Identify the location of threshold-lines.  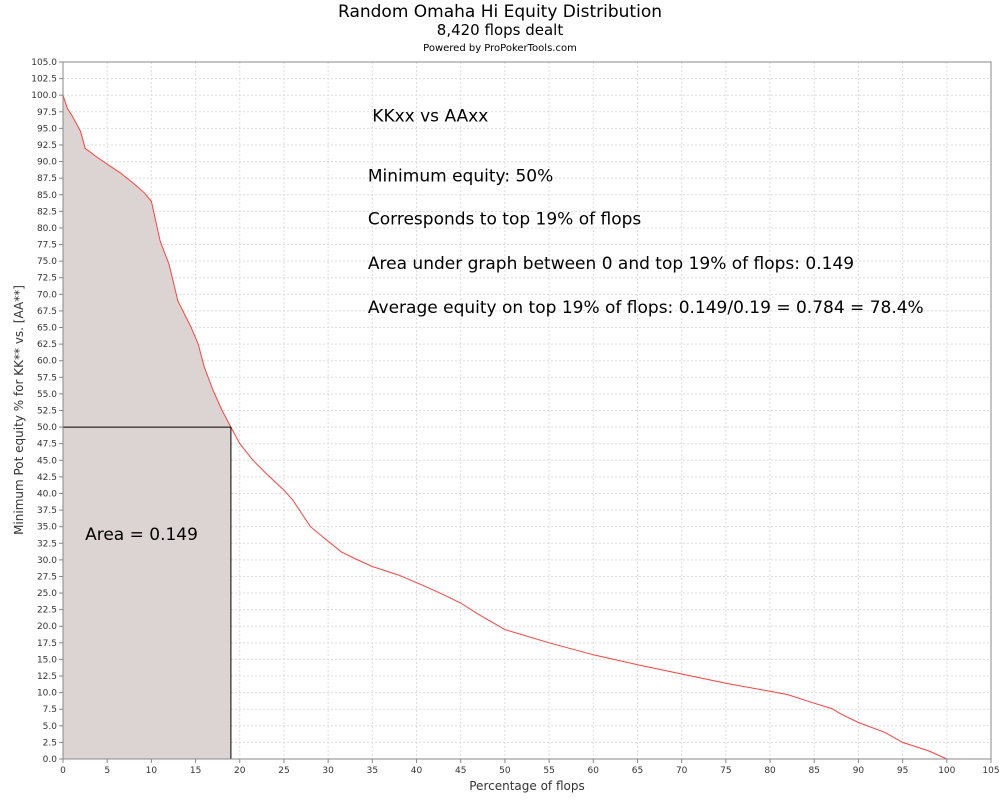
(147, 592).